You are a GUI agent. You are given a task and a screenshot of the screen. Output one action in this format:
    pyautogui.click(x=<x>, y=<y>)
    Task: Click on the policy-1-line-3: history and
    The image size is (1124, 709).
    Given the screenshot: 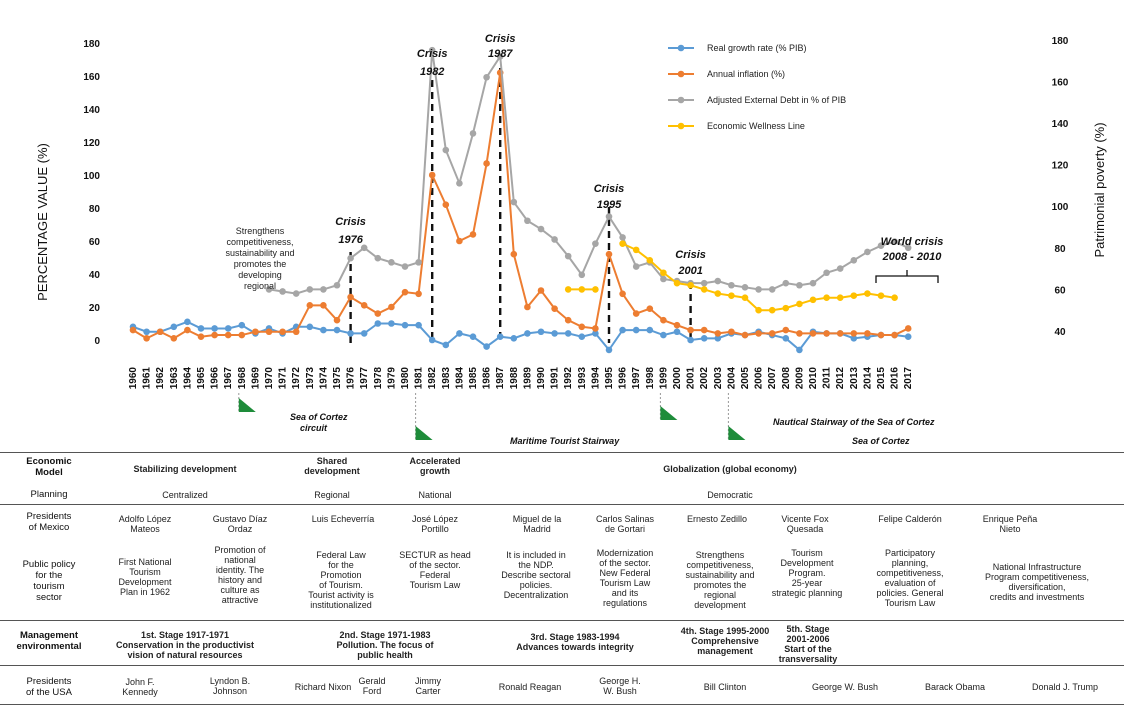 What is the action you would take?
    pyautogui.click(x=240, y=580)
    